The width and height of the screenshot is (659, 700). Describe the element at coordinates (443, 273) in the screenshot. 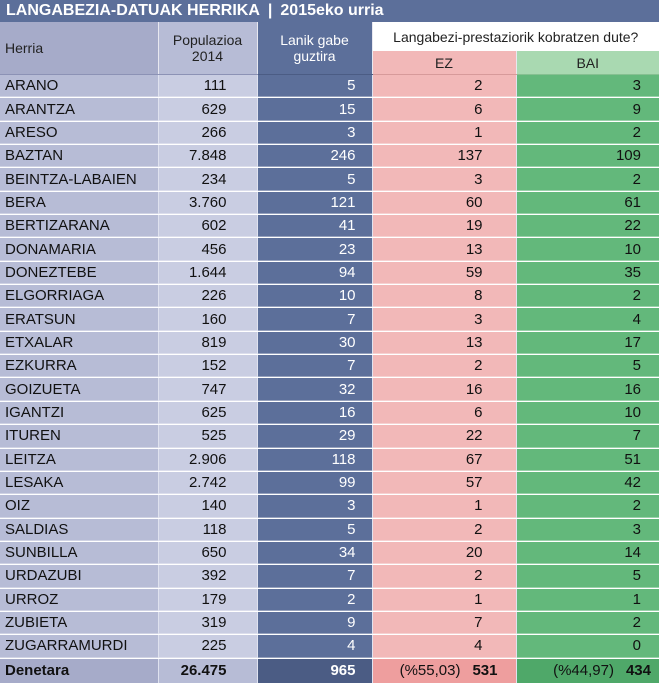

I see `cell-ez: 59` at that location.